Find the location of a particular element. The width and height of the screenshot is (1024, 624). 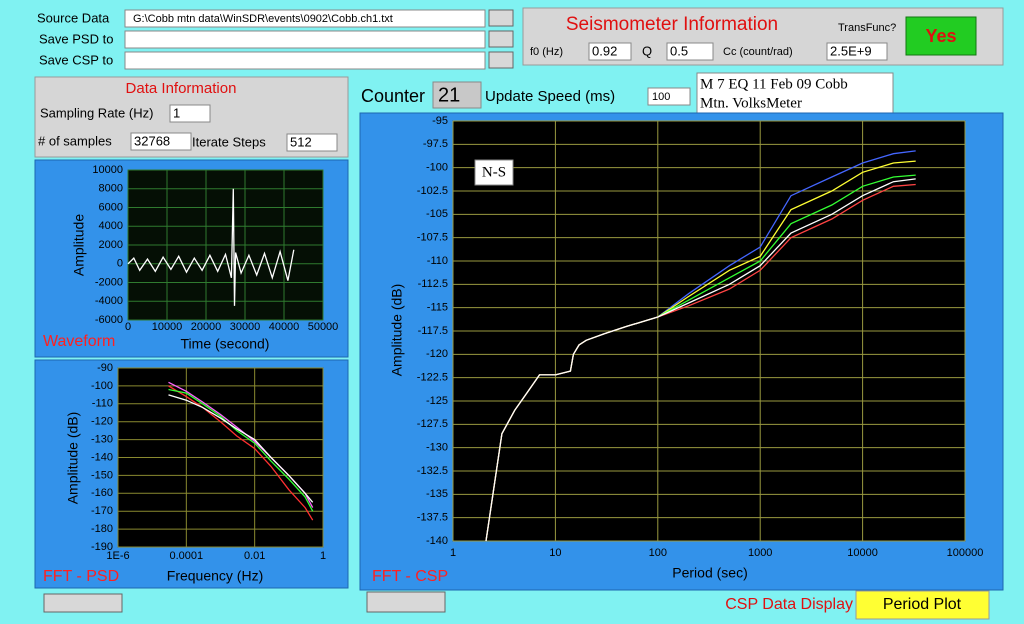

chart-title: FFT - PSD is located at coordinates (81, 576).